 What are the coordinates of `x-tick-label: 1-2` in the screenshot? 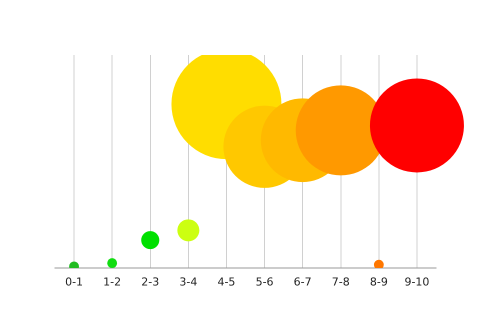 It's located at (112, 281).